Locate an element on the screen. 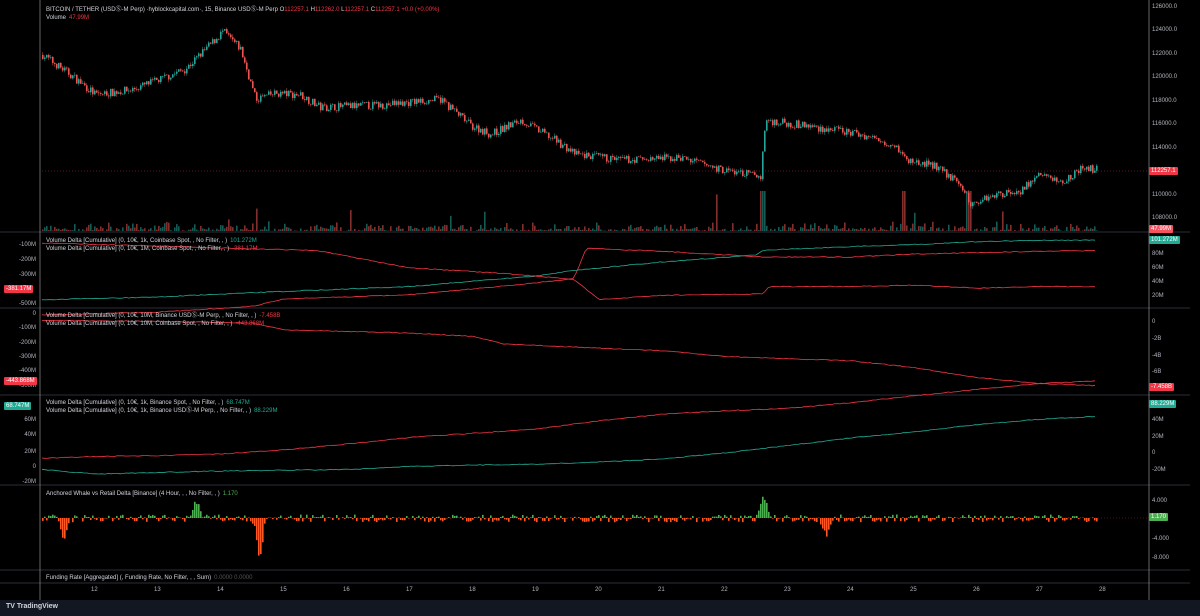  tradingview-logo: TV TradingView is located at coordinates (32, 606).